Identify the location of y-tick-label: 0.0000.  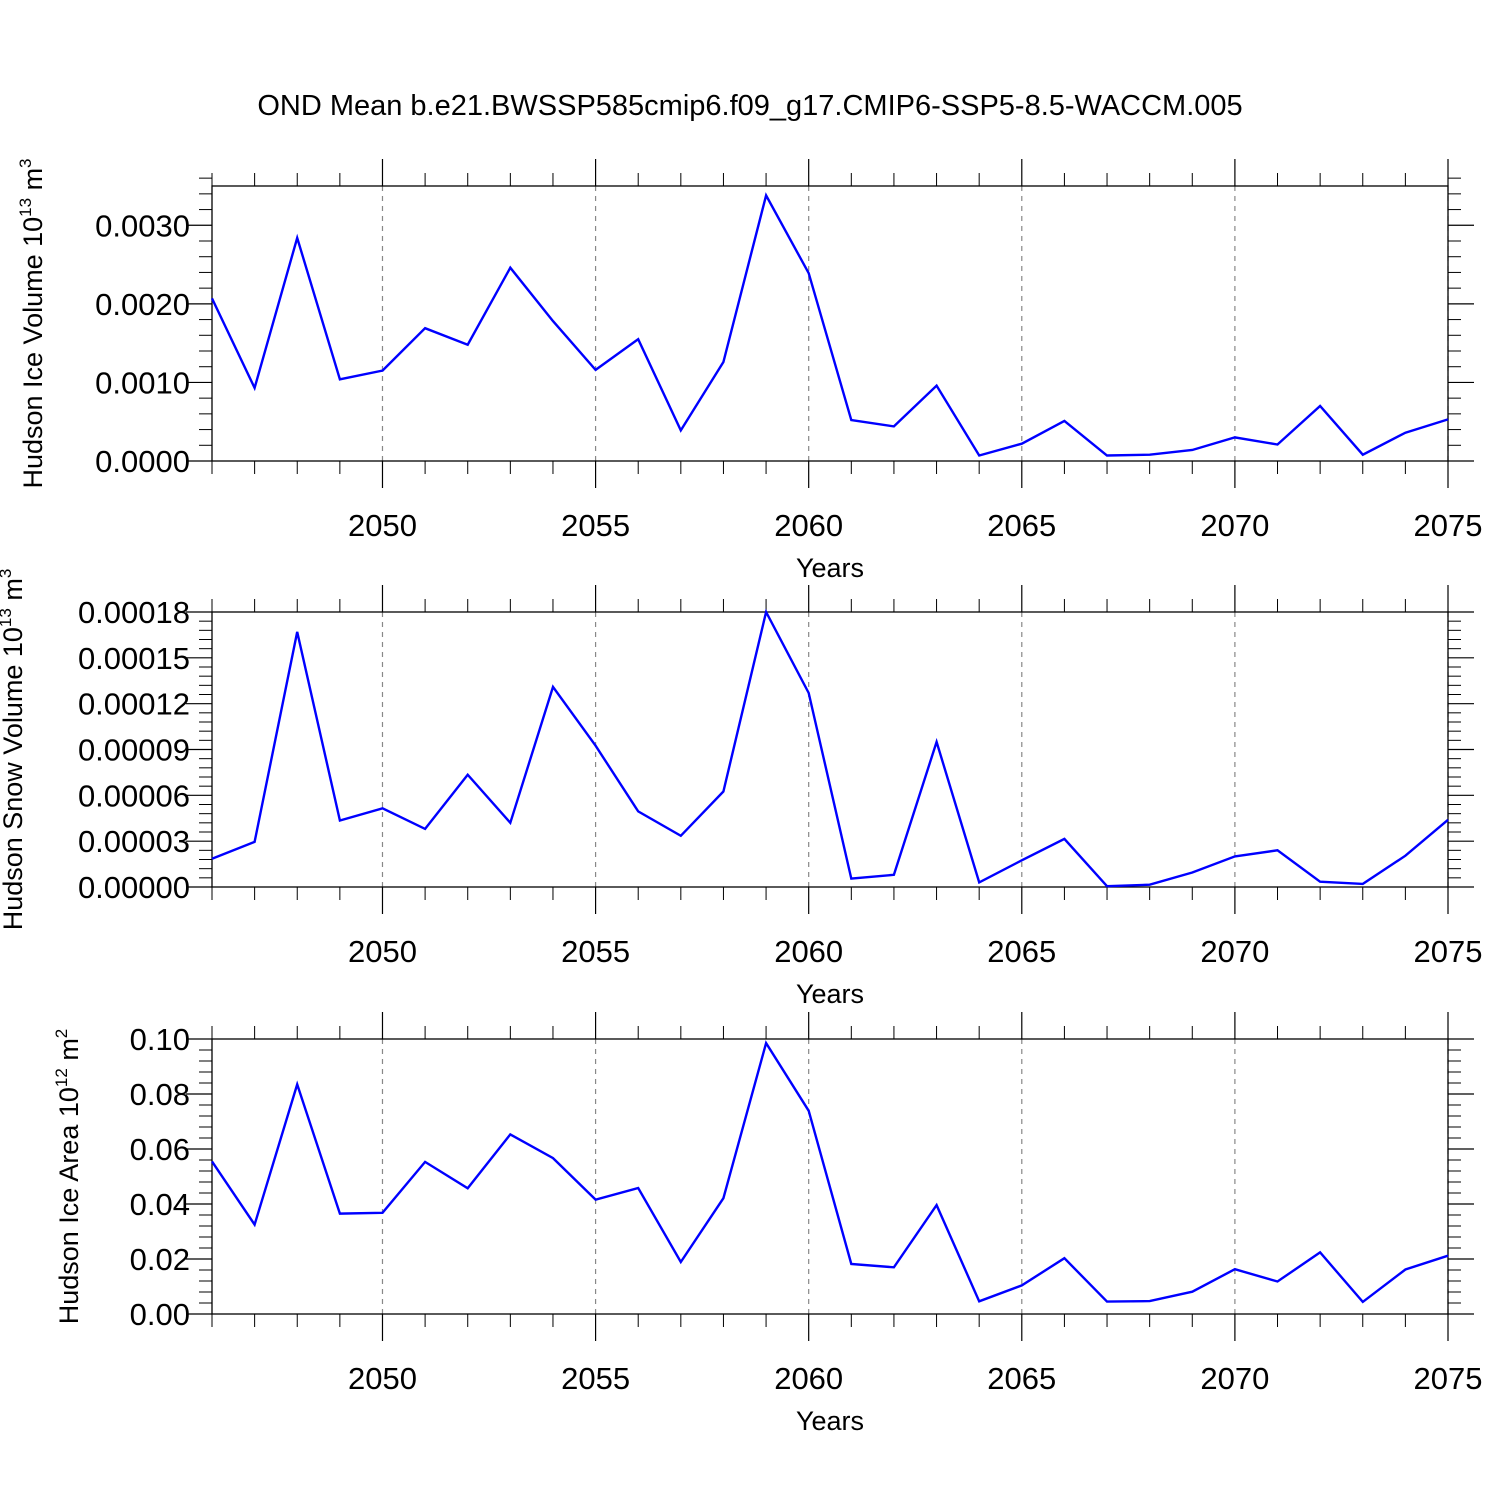
(142, 461).